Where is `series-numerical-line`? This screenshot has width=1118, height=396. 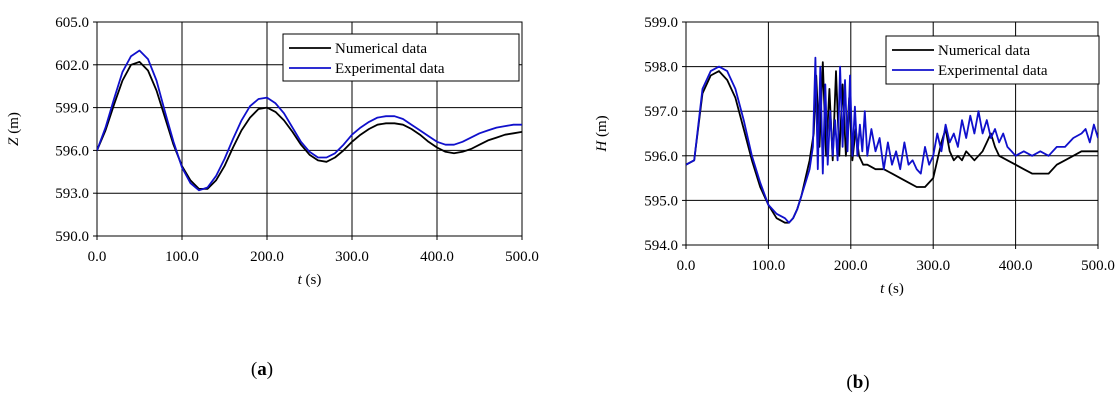 series-numerical-line is located at coordinates (309, 125).